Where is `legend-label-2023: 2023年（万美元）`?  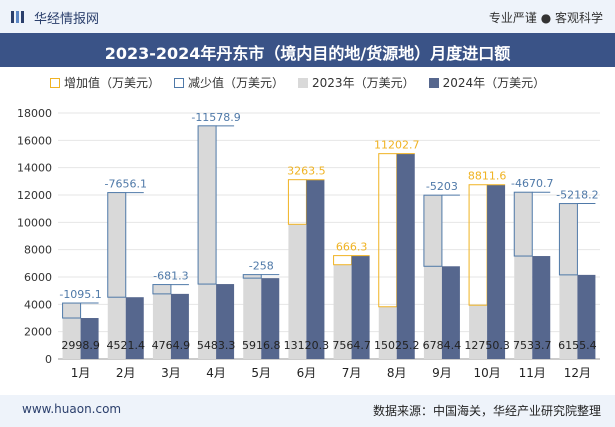 legend-label-2023: 2023年（万美元） is located at coordinates (363, 83).